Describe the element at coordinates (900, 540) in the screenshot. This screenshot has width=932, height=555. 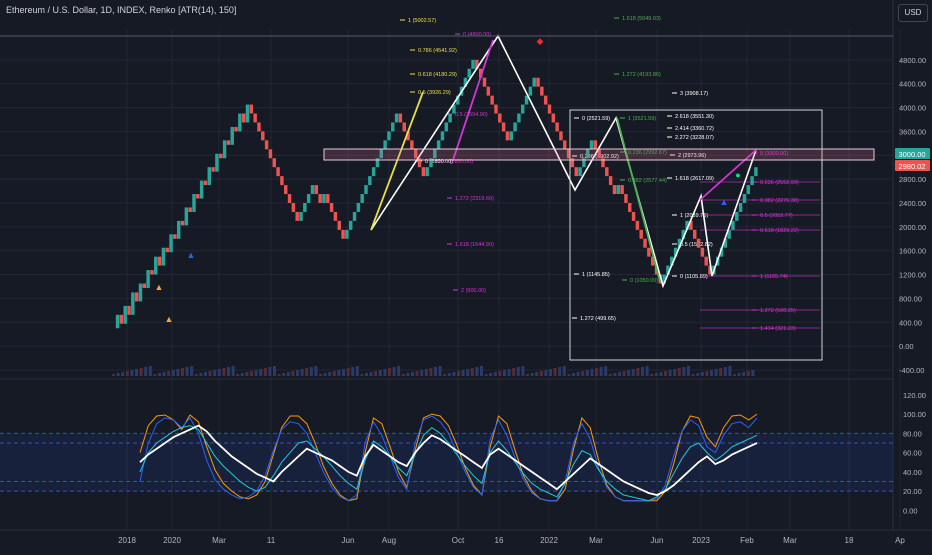
I see `x-tick-label: Ap` at that location.